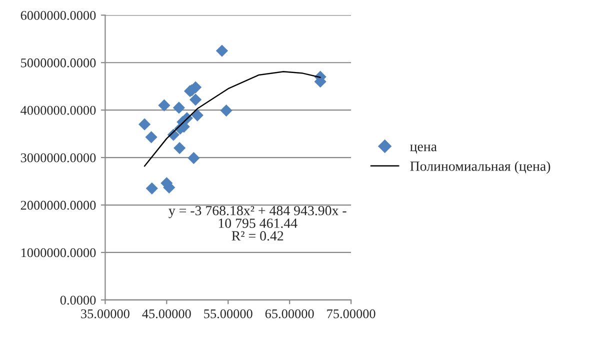  Describe the element at coordinates (78, 300) in the screenshot. I see `y-tick-label: 0.0000` at that location.